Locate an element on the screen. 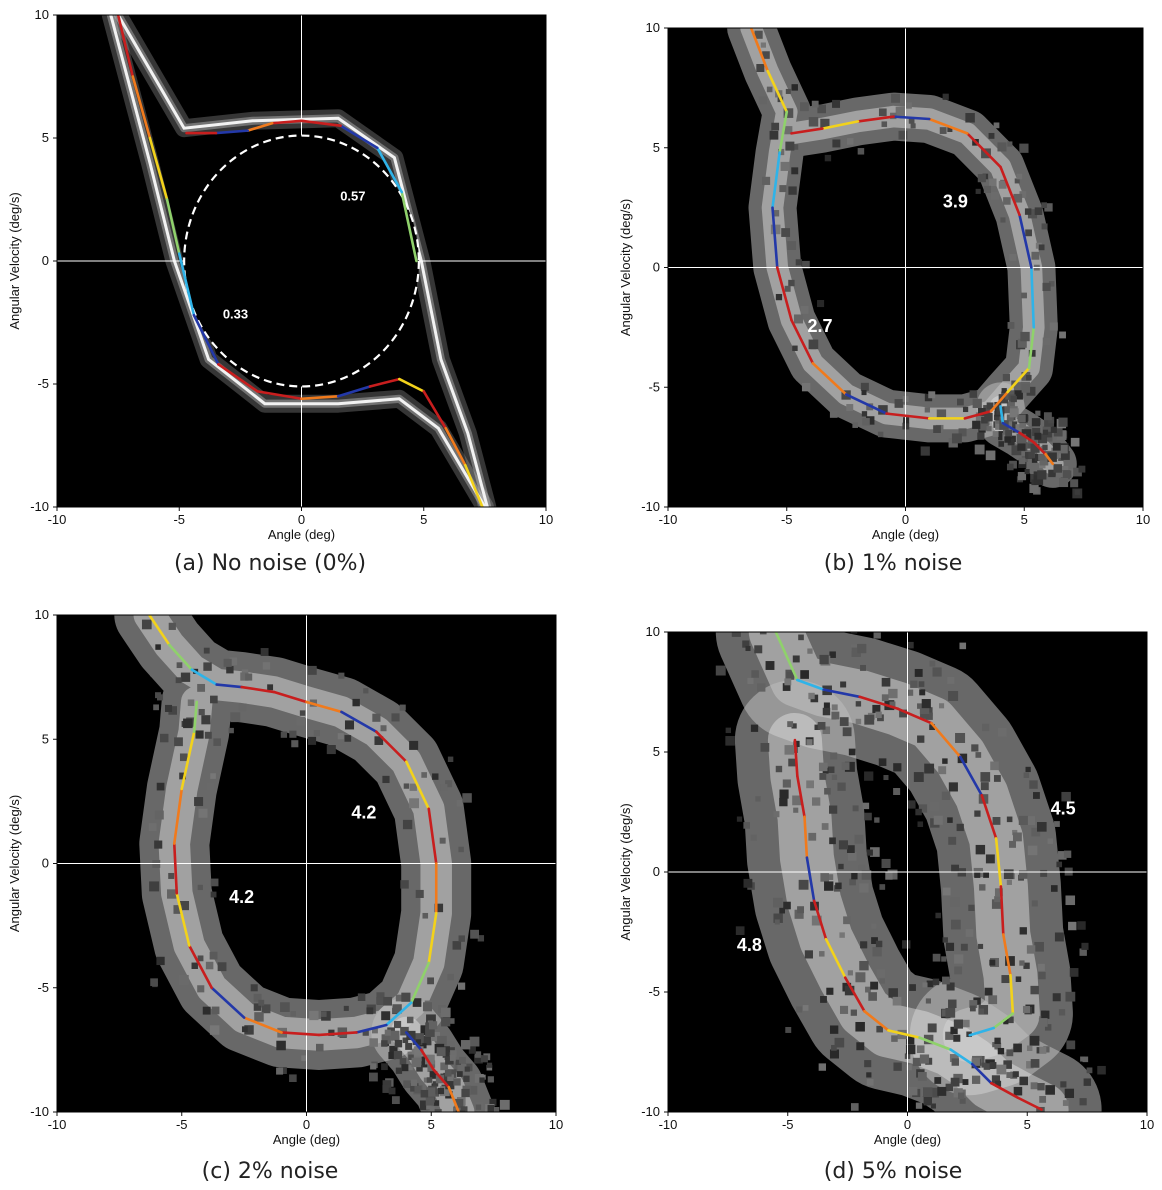 This screenshot has height=1190, width=1162. y-tick-label: 0 is located at coordinates (45, 863).